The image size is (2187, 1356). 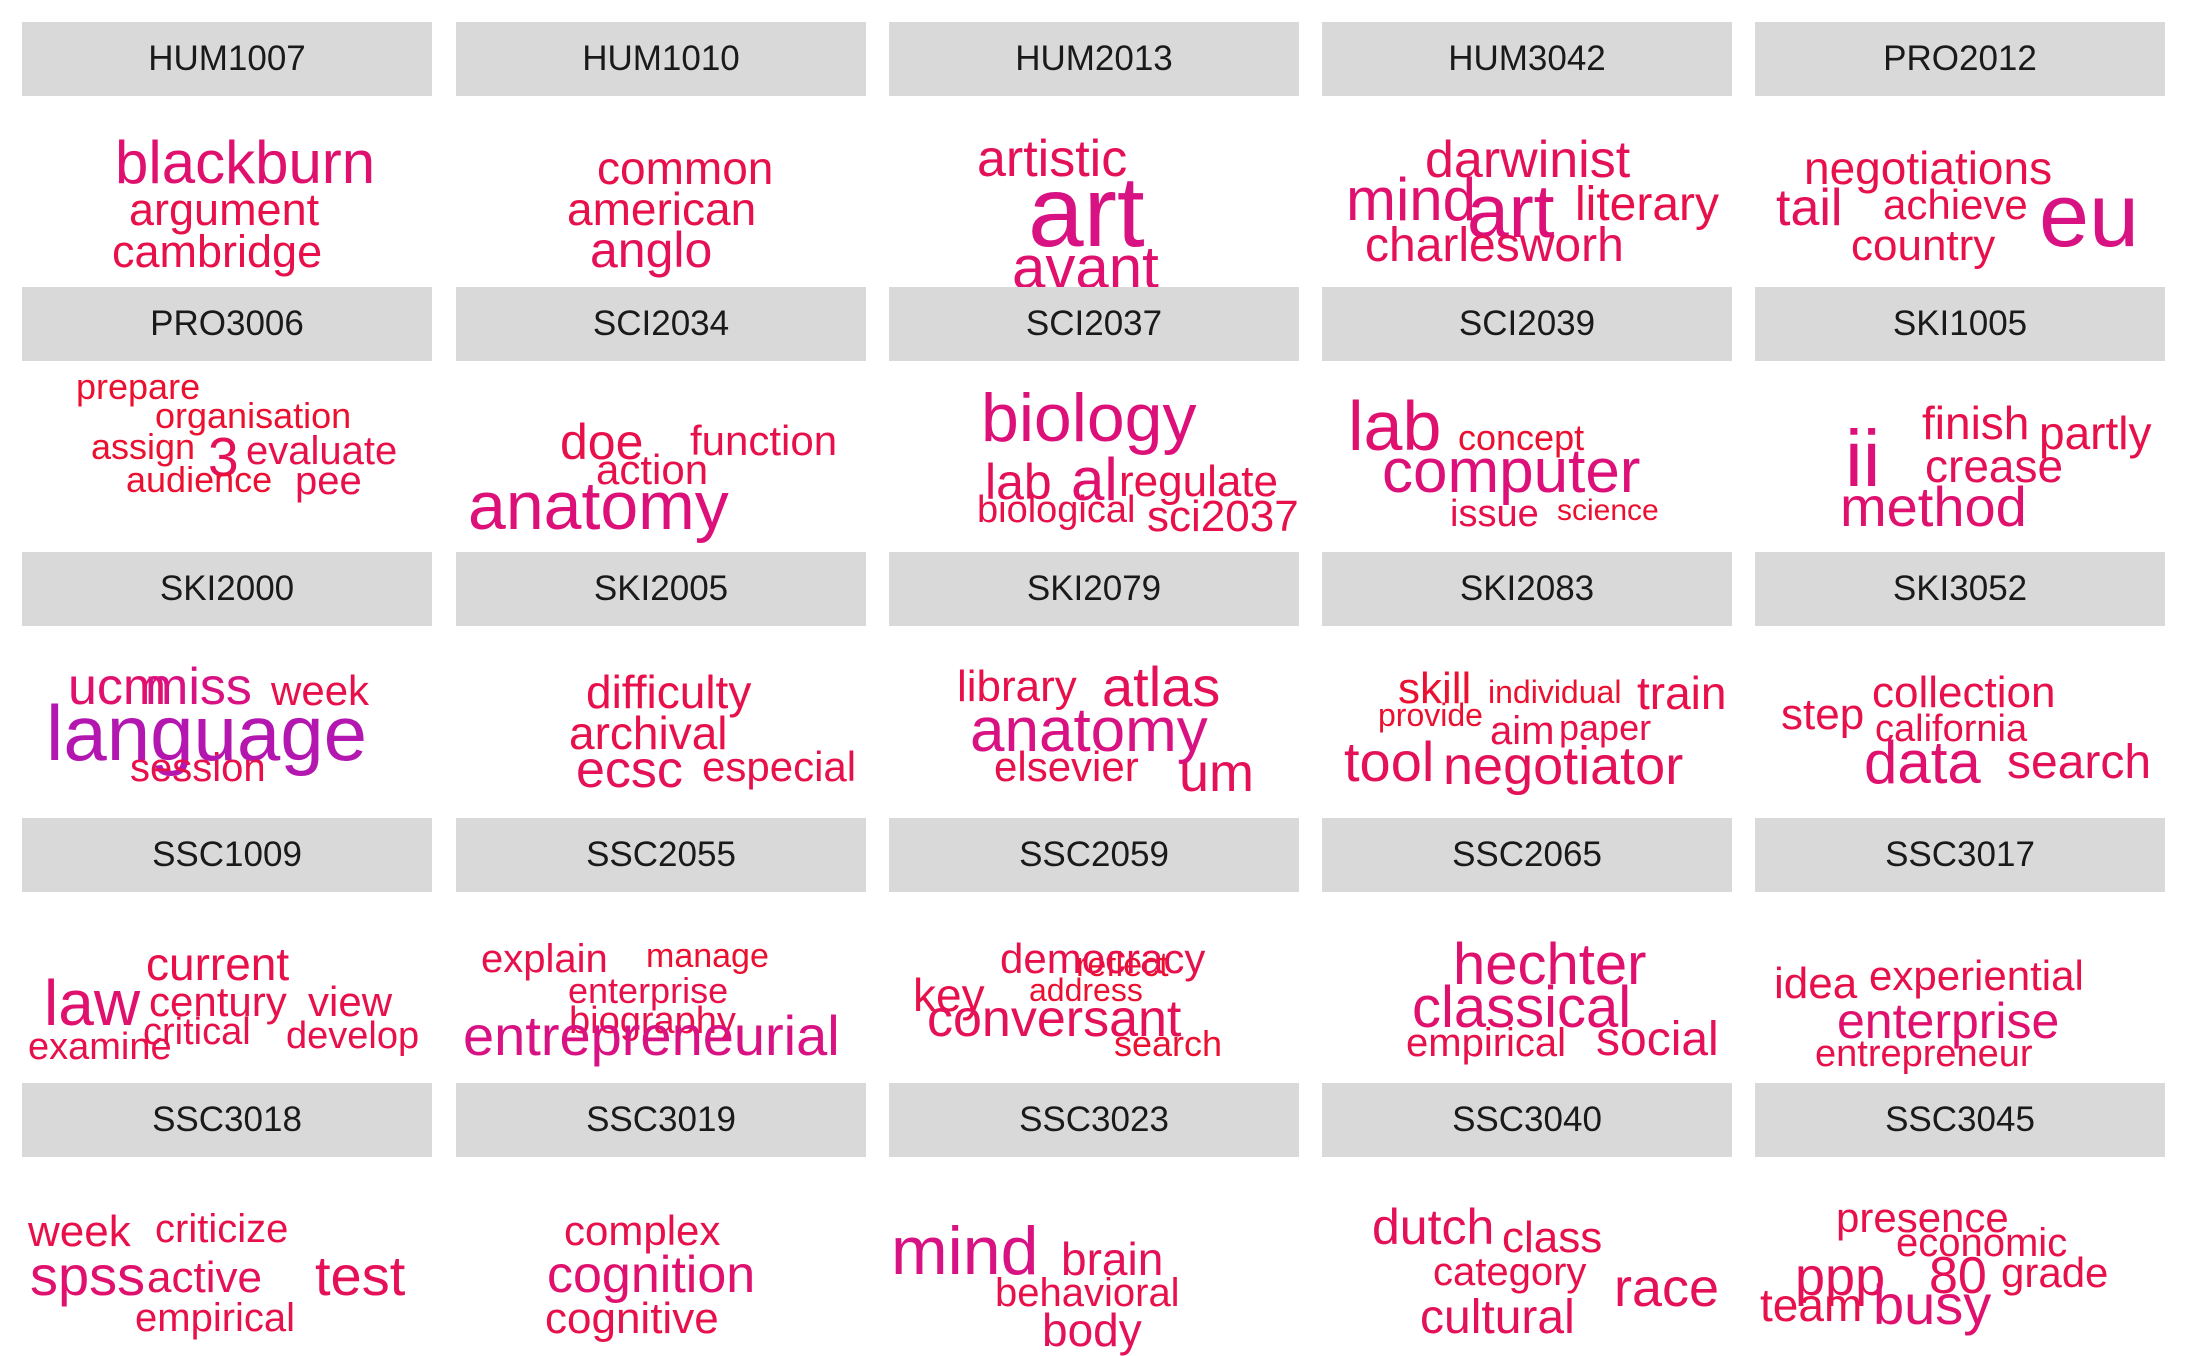 What do you see at coordinates (350, 1001) in the screenshot?
I see `word-view: view` at bounding box center [350, 1001].